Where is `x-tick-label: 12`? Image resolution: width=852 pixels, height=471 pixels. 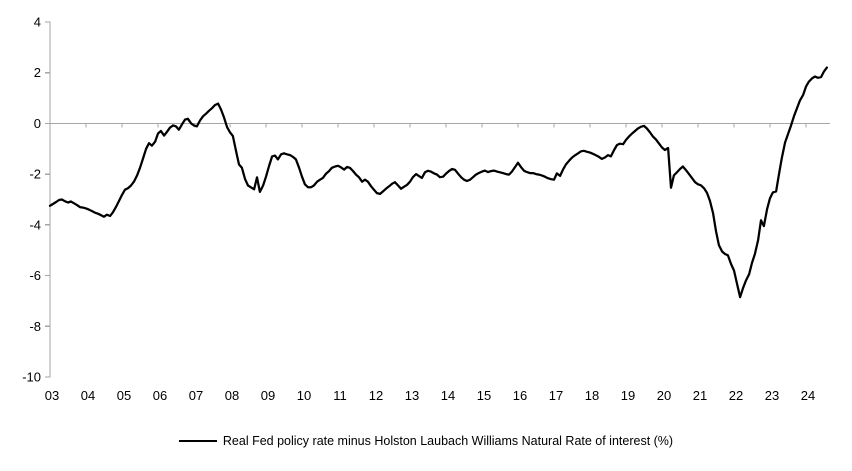
x-tick-label: 12 is located at coordinates (376, 395).